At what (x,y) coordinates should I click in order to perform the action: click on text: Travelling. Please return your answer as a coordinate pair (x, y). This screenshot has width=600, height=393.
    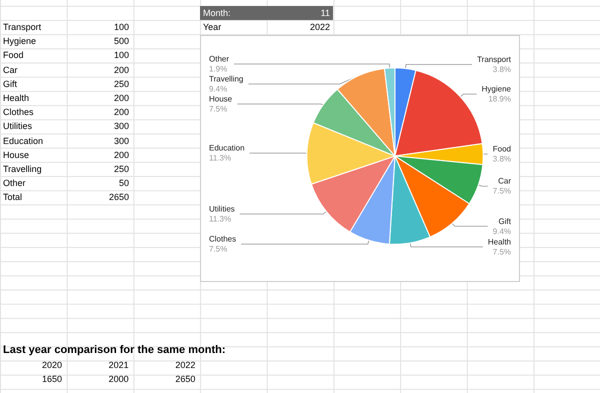
    Looking at the image, I should click on (23, 169).